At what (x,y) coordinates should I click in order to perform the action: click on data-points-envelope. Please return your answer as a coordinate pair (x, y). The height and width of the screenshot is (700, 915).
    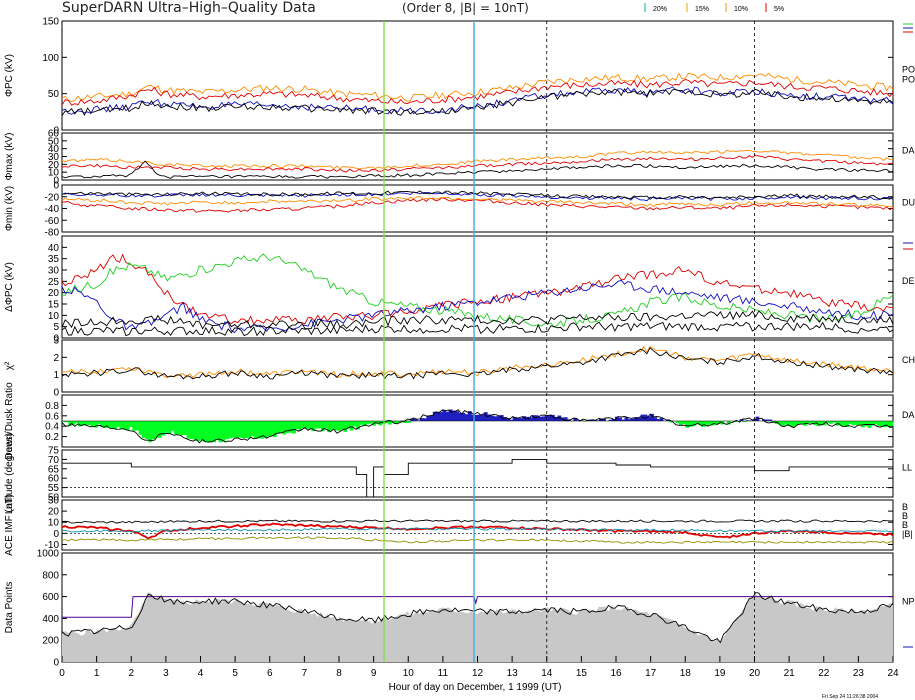
    Looking at the image, I should click on (477, 607).